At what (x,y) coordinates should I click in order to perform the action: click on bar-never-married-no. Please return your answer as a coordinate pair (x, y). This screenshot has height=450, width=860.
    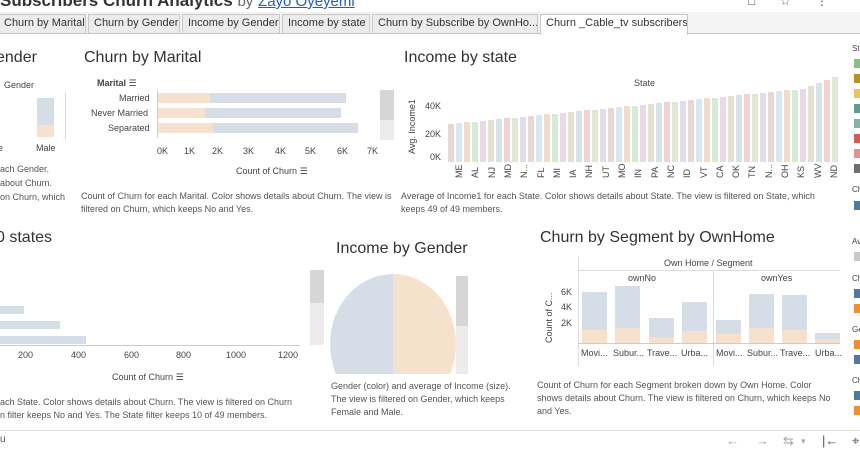
    Looking at the image, I should click on (273, 113).